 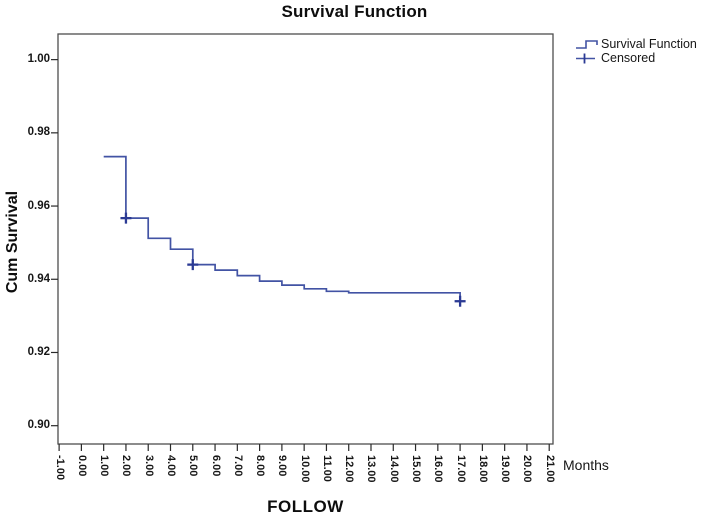 I want to click on y-tick-label: 0.92, so click(x=38, y=351).